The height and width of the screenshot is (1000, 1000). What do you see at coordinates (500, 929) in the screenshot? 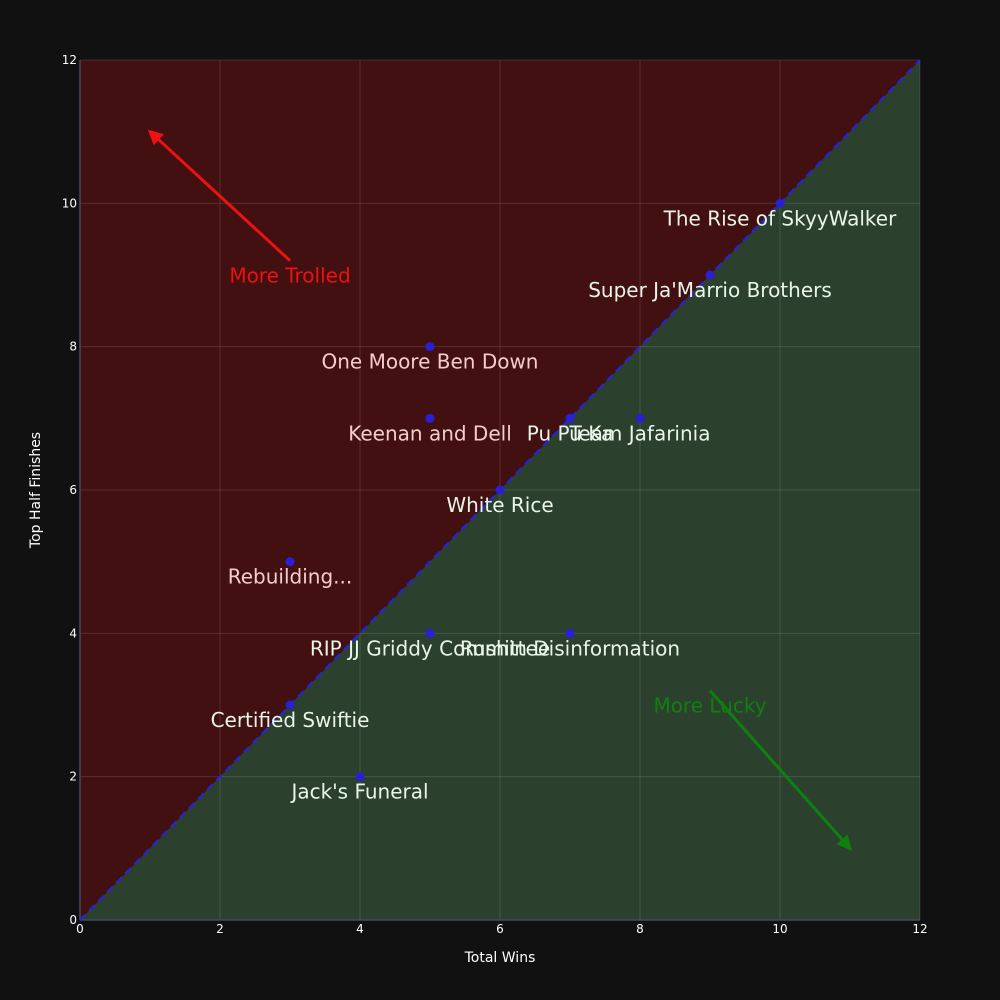
I see `x-tick-label: 6` at bounding box center [500, 929].